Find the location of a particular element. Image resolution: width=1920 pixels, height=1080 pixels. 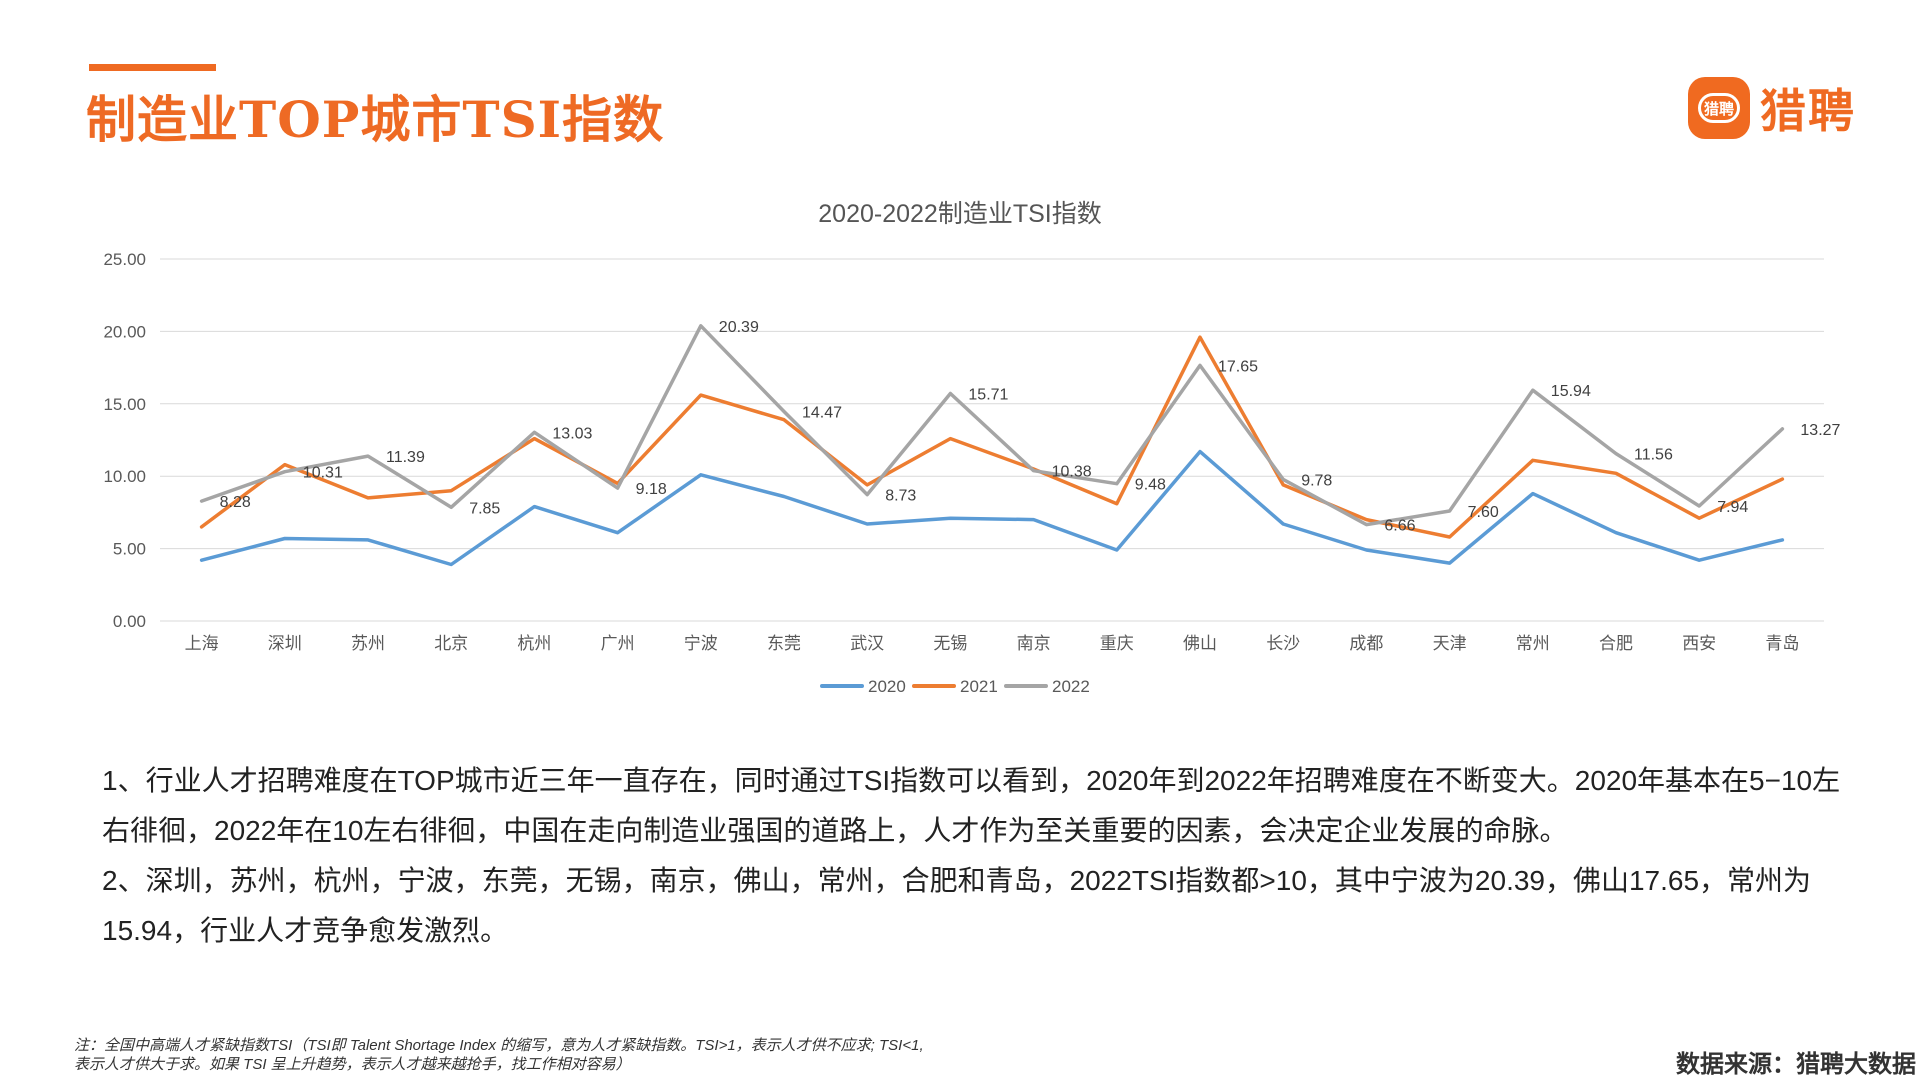

legend-label: 2021 is located at coordinates (979, 686).